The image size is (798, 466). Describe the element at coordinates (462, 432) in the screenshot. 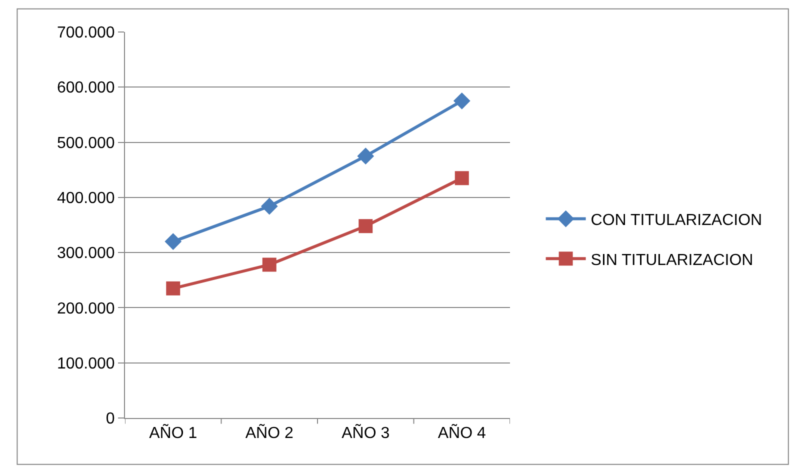

I see `x-tick-label: AÑO 4` at that location.